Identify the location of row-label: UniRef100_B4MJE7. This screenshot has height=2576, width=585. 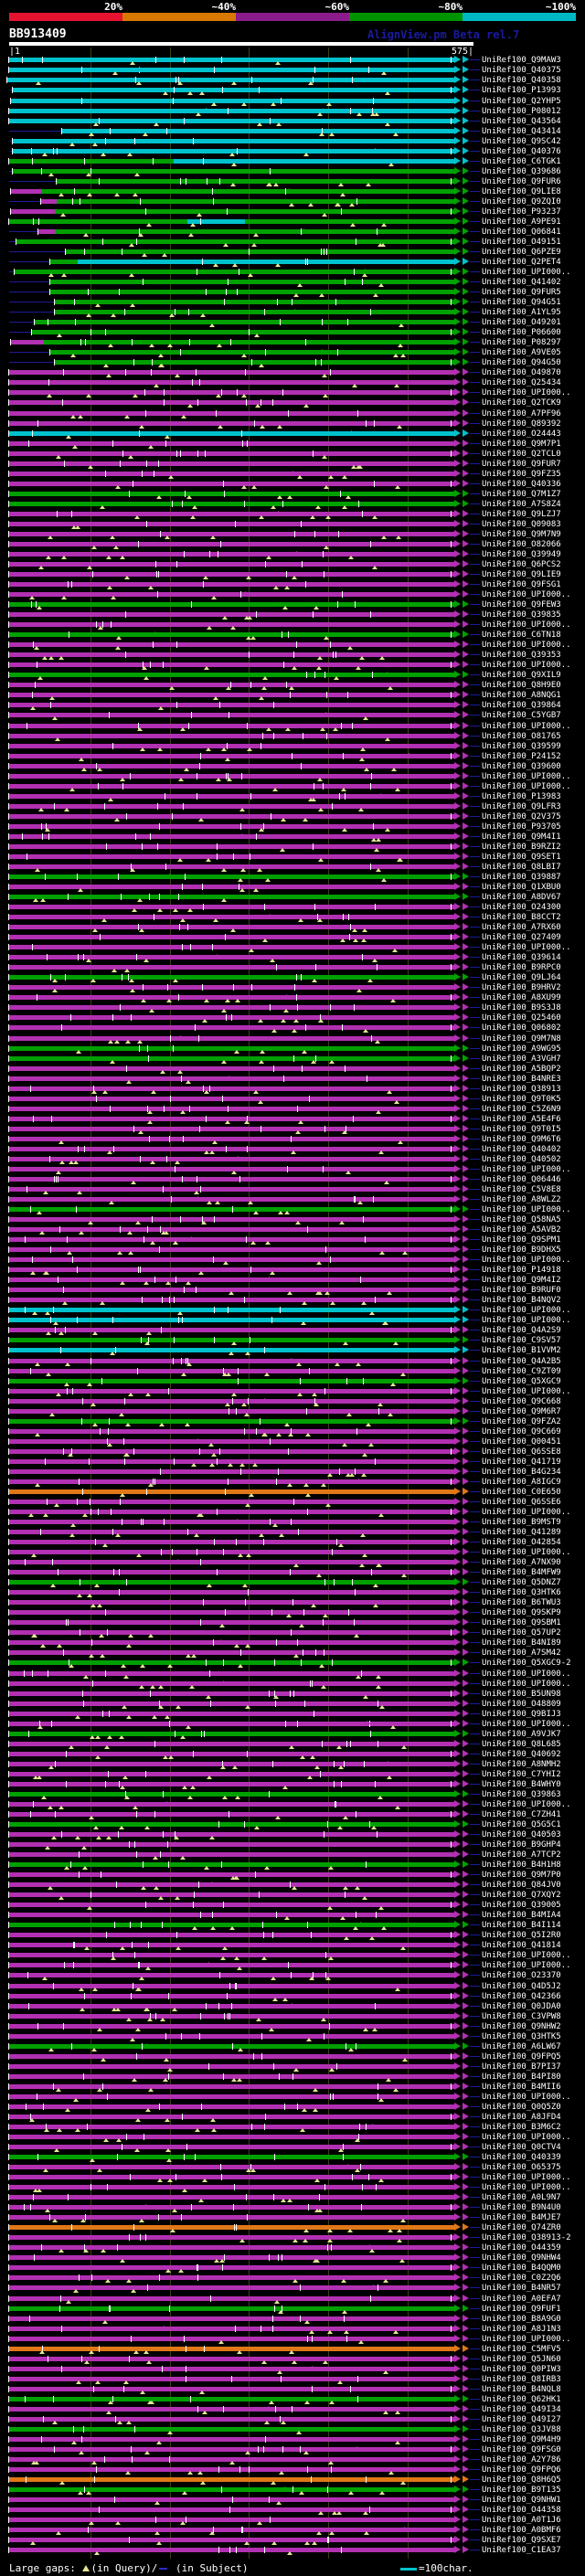
(521, 2217).